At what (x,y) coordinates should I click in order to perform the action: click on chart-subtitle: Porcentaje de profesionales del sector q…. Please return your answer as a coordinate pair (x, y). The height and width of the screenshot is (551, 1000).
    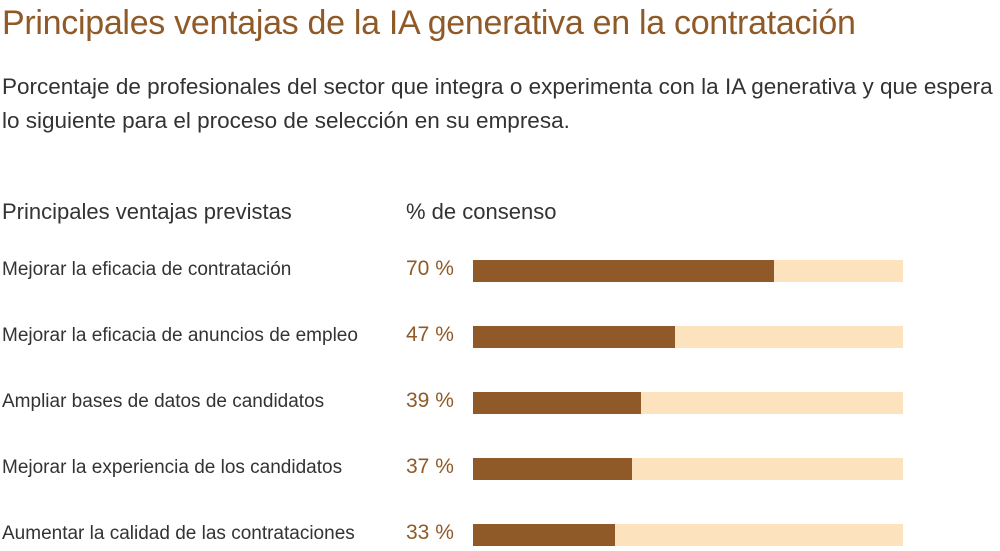
    Looking at the image, I should click on (497, 103).